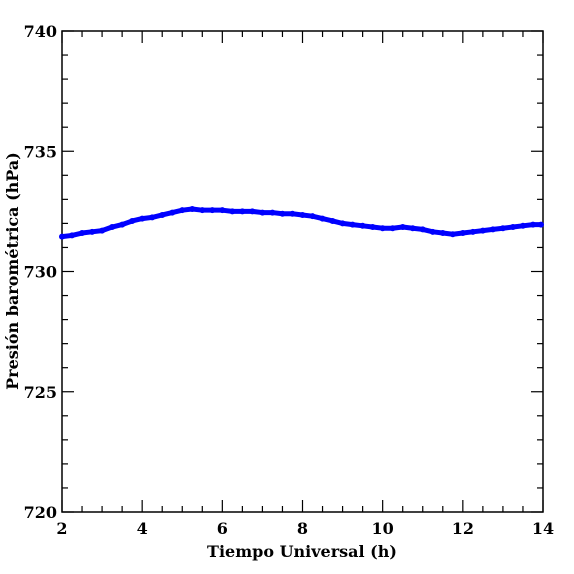  What do you see at coordinates (40, 151) in the screenshot?
I see `y-tick-label: 735` at bounding box center [40, 151].